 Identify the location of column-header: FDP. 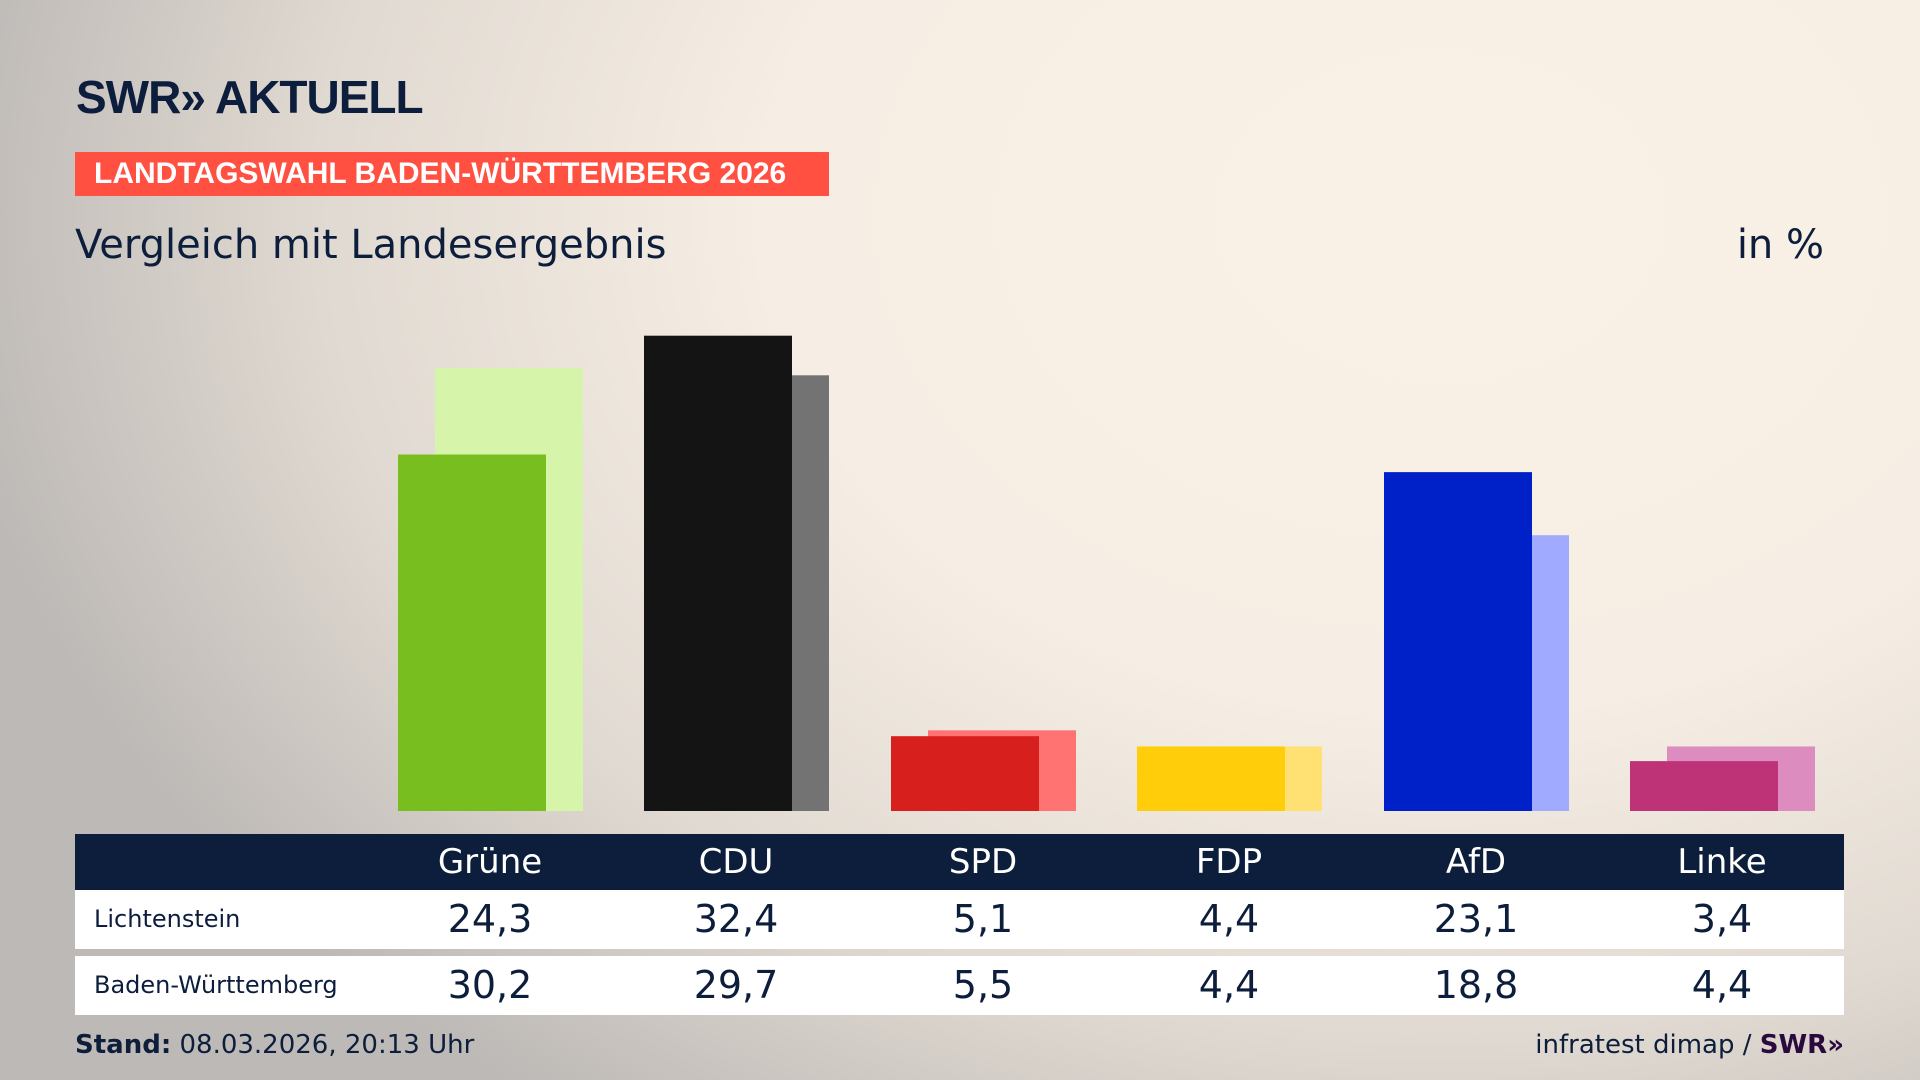
(1229, 862).